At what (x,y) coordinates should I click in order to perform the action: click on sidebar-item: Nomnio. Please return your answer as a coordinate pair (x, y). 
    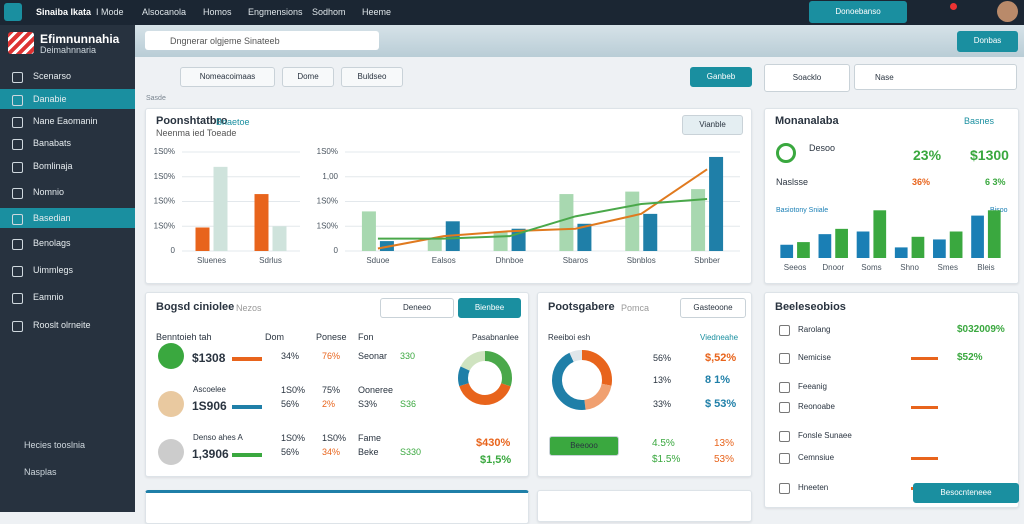
    Looking at the image, I should click on (49, 192).